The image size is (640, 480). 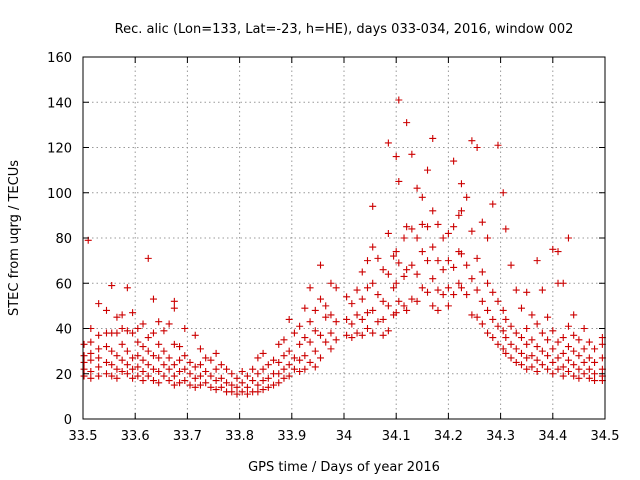 What do you see at coordinates (291, 436) in the screenshot?
I see `x-tick-label: 33.9` at bounding box center [291, 436].